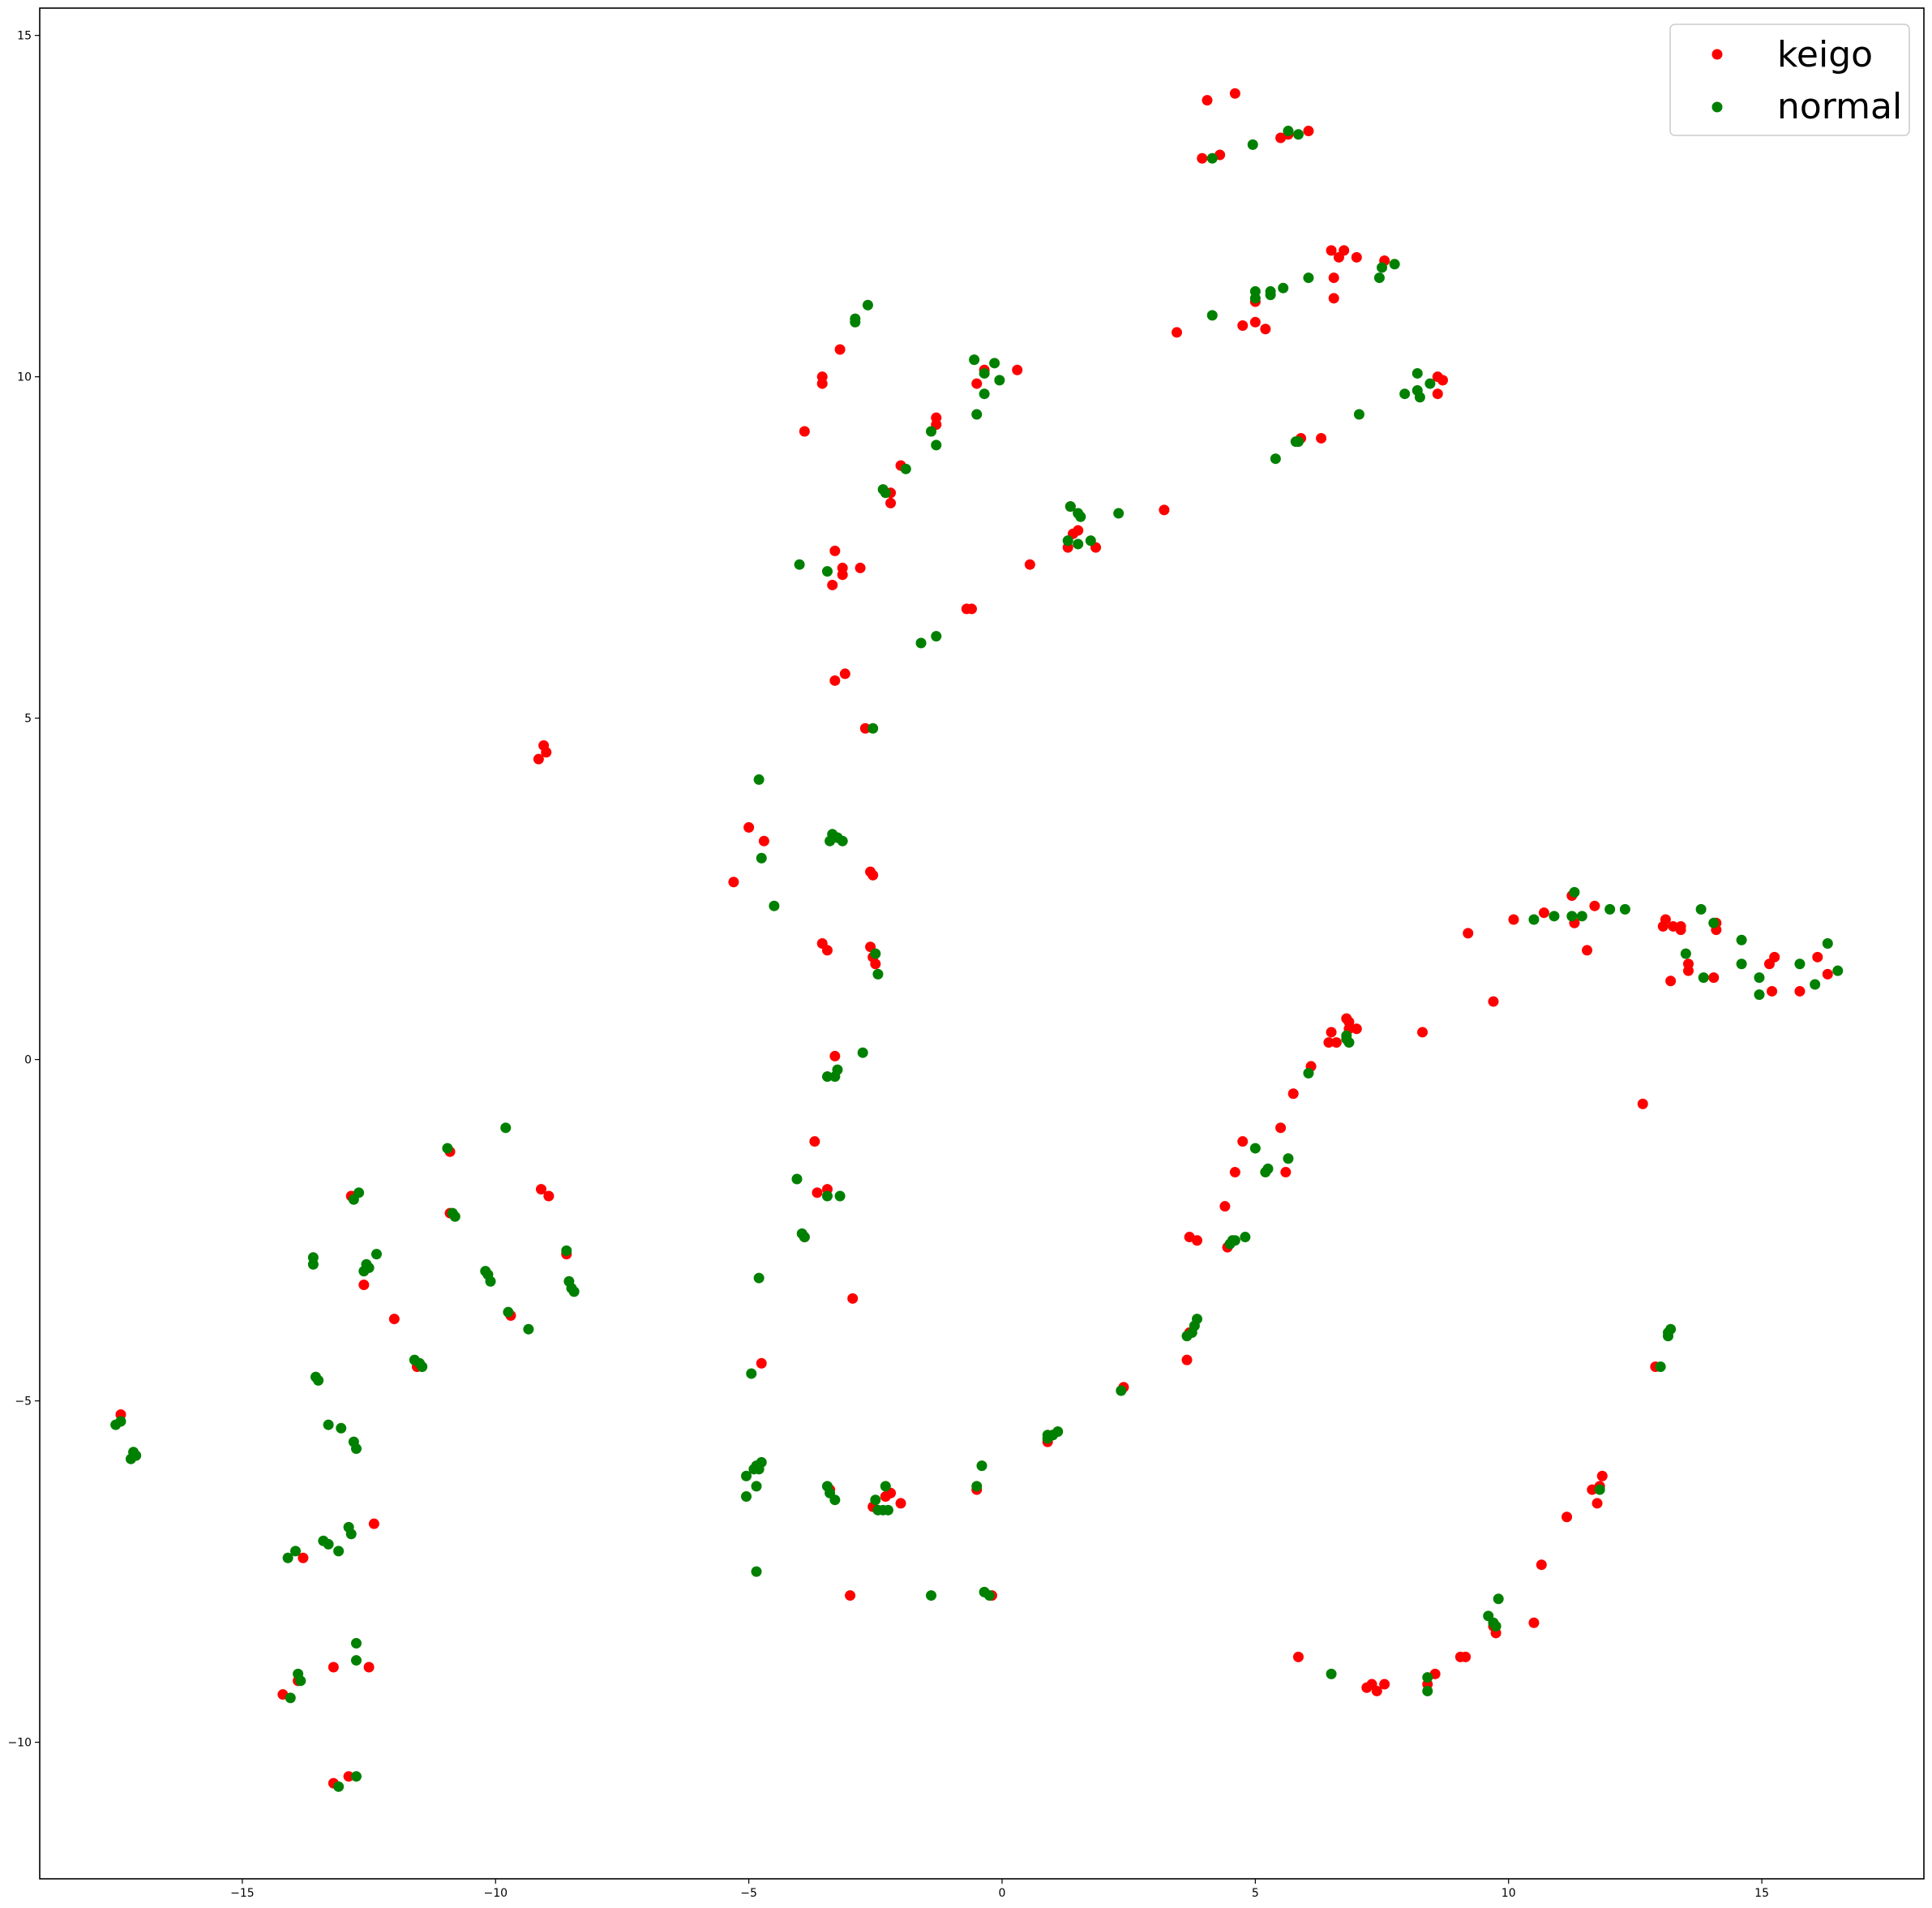 This screenshot has width=1932, height=1908. Describe the element at coordinates (19, 1743) in the screenshot. I see `y-tick-label: −10` at that location.